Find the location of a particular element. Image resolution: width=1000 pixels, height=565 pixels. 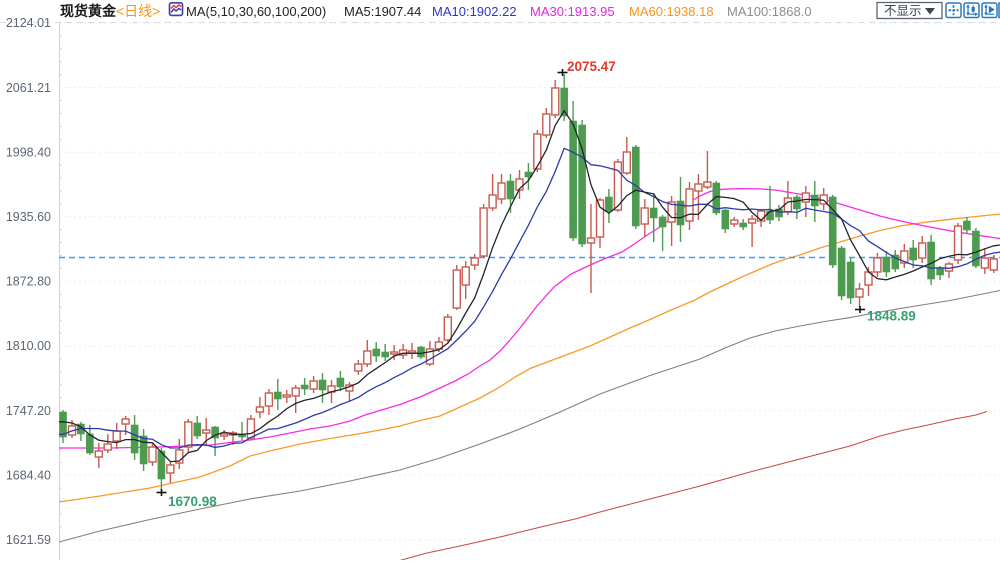

svg-text: MA100:1868.0 is located at coordinates (769, 11).